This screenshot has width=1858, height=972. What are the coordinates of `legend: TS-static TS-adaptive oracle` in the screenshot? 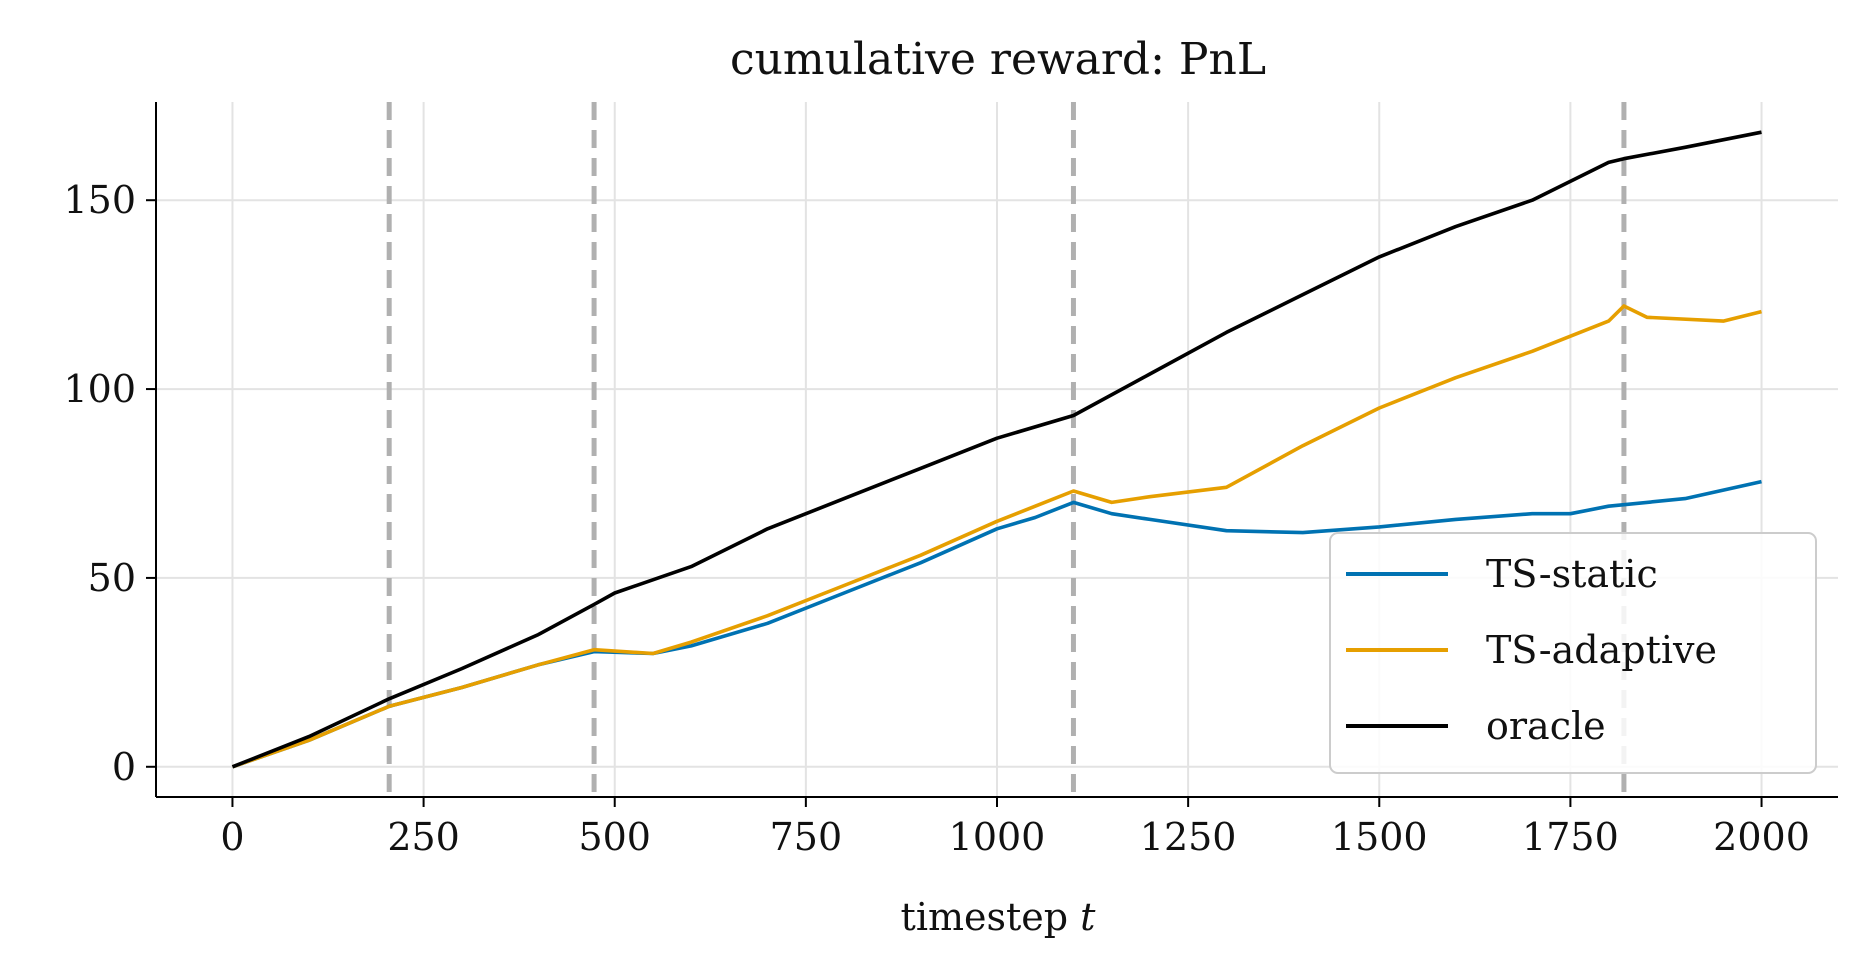 It's located at (1573, 653).